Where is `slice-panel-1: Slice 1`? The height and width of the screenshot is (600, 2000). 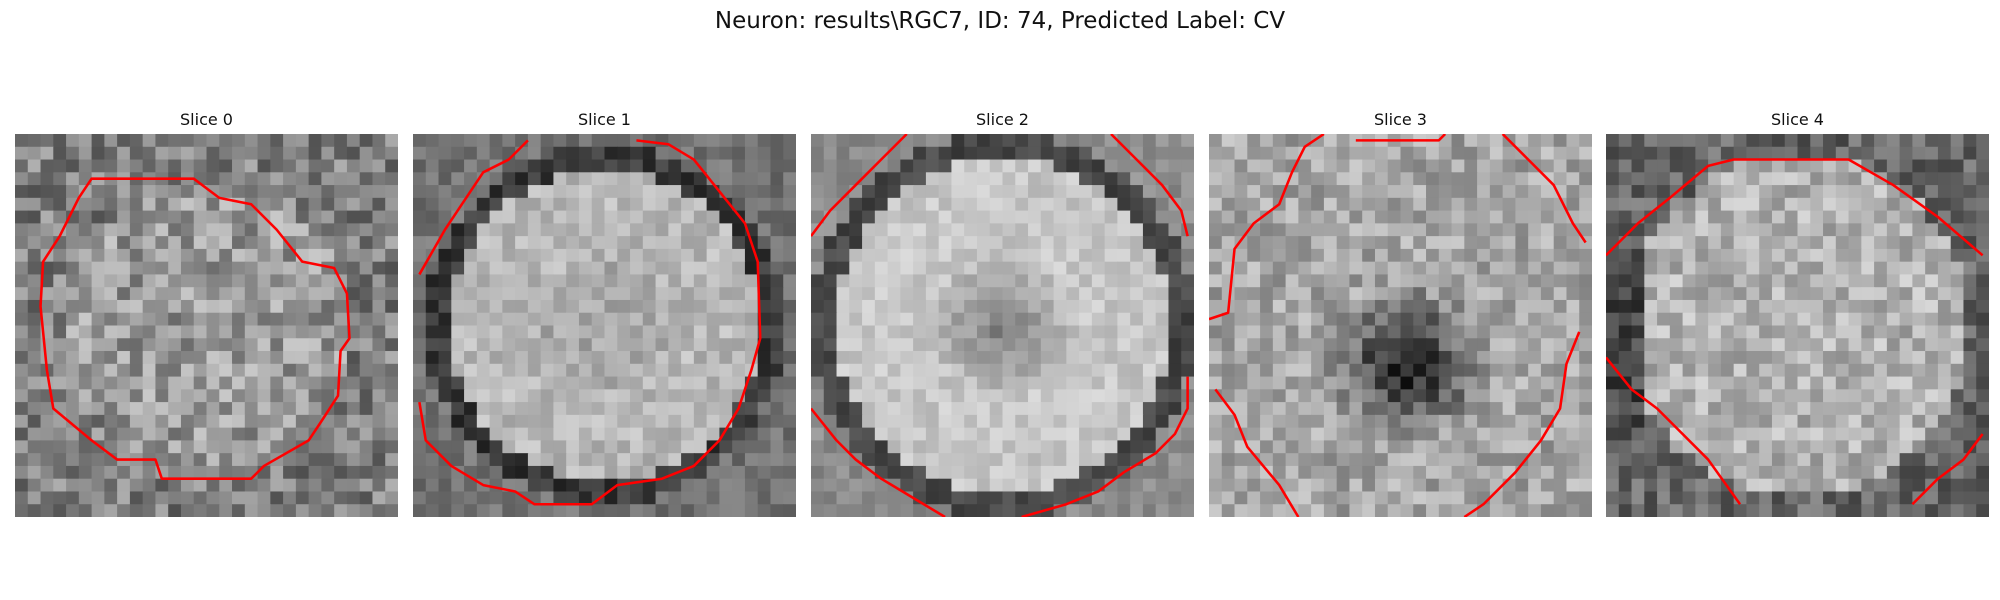 slice-panel-1: Slice 1 is located at coordinates (604, 313).